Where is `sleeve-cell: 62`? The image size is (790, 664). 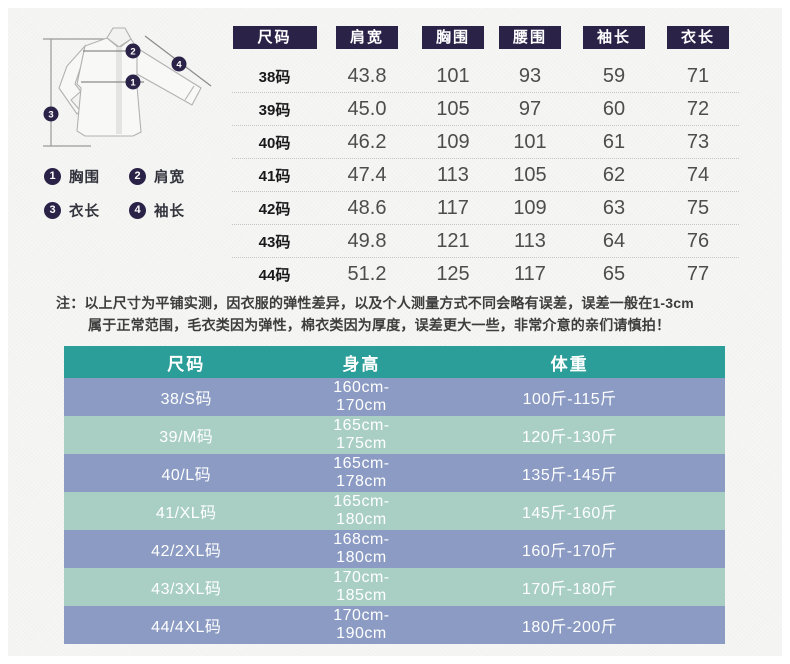 sleeve-cell: 62 is located at coordinates (614, 174).